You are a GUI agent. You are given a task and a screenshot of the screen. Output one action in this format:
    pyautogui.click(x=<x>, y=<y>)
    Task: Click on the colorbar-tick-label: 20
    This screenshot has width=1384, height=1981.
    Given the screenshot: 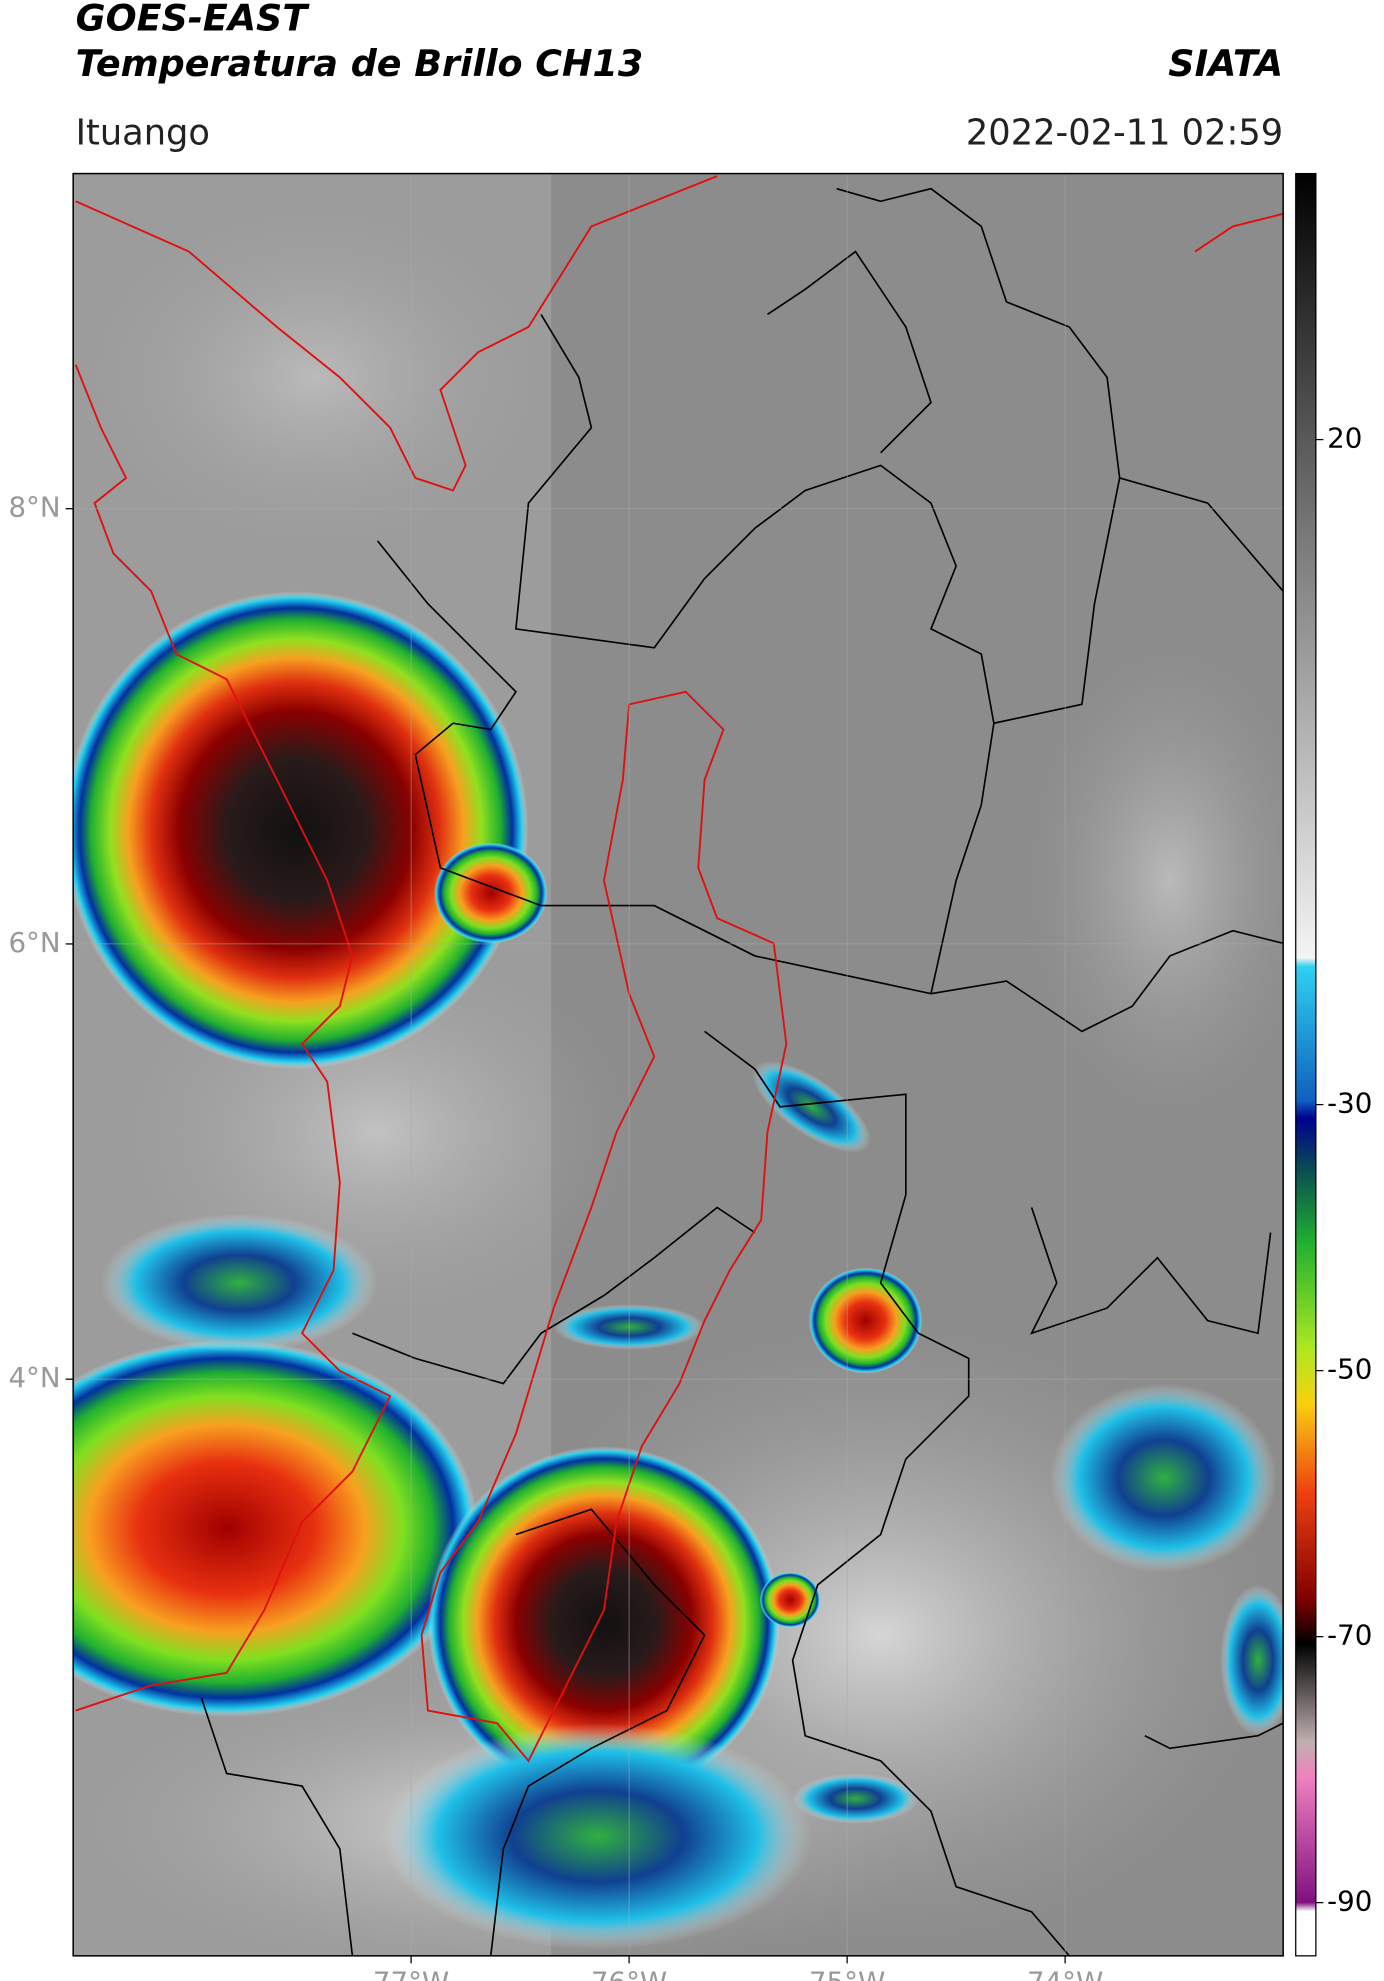 What is the action you would take?
    pyautogui.click(x=1344, y=438)
    